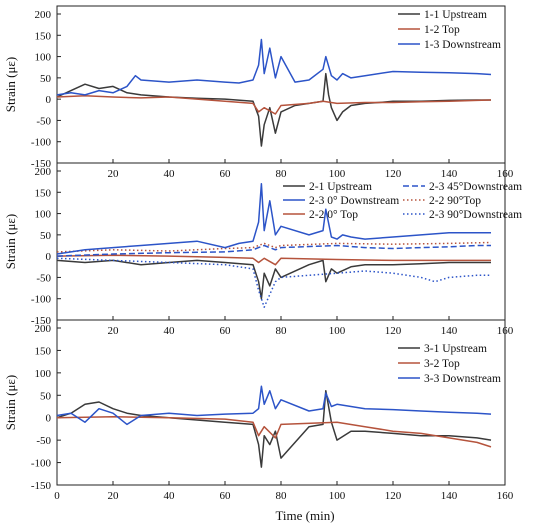  Describe the element at coordinates (455, 201) in the screenshot. I see `legend-label: 2-2 90°Top` at that location.